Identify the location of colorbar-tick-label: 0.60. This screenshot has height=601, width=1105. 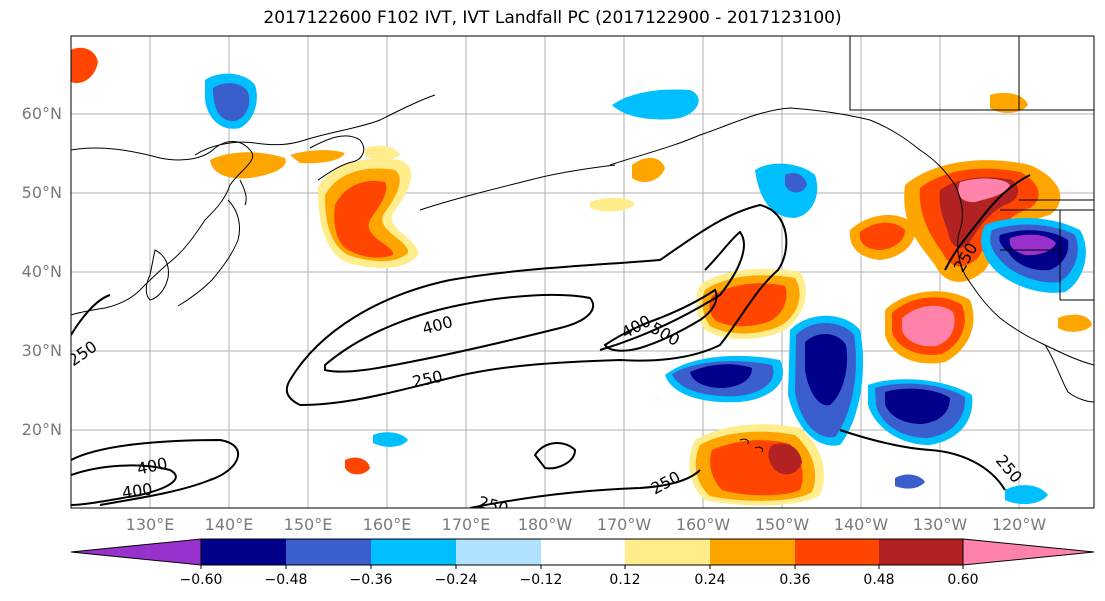
(963, 580).